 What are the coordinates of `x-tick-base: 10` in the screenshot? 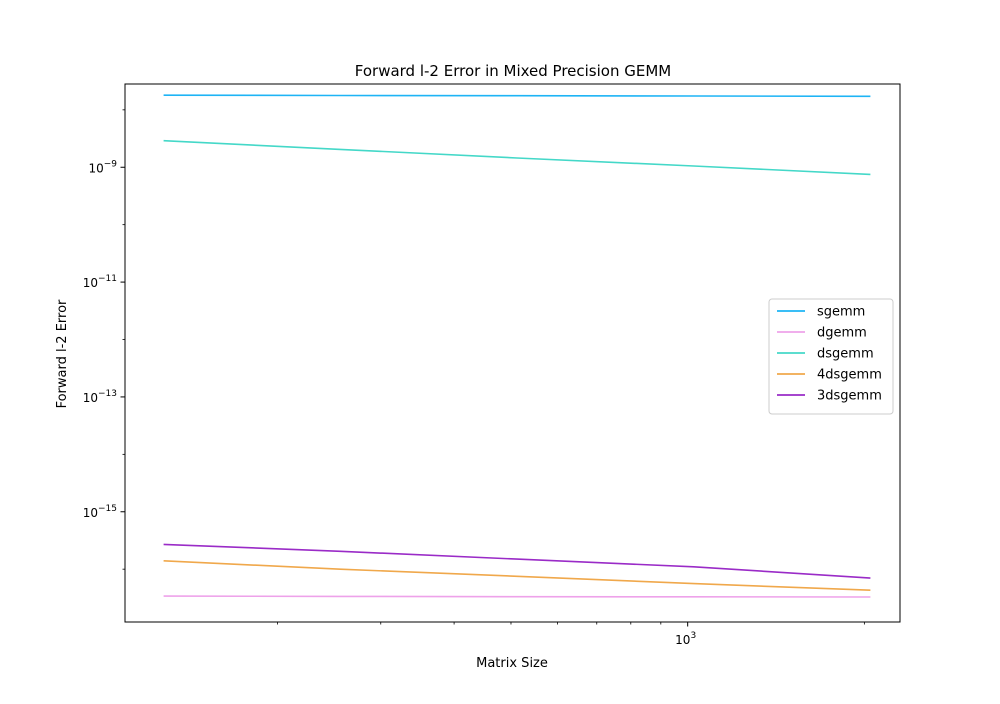 It's located at (682, 640).